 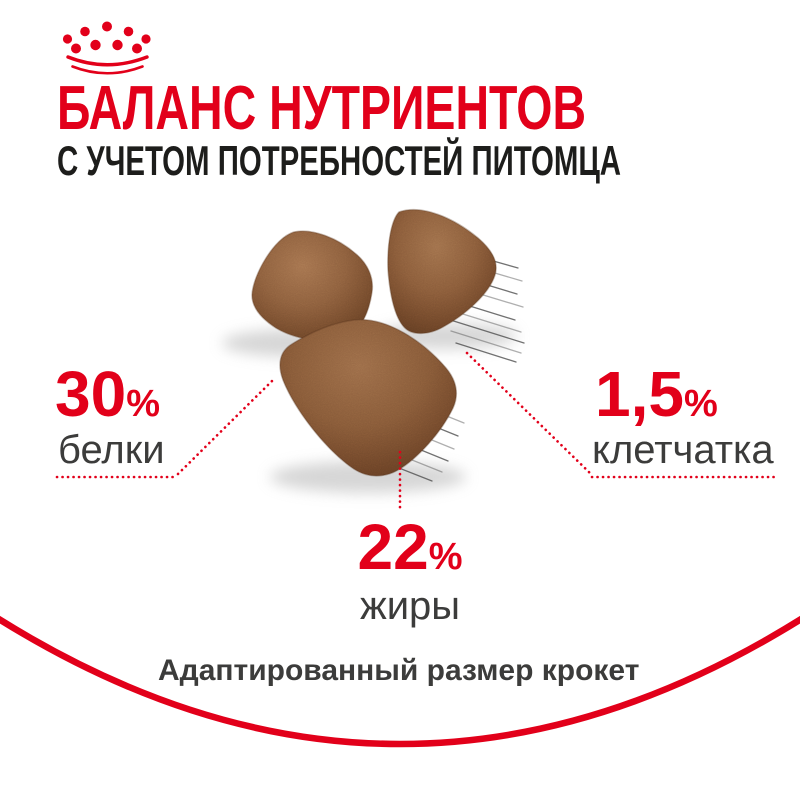 What do you see at coordinates (399, 670) in the screenshot?
I see `kibble-size-caption: Адаптированный размер крокет` at bounding box center [399, 670].